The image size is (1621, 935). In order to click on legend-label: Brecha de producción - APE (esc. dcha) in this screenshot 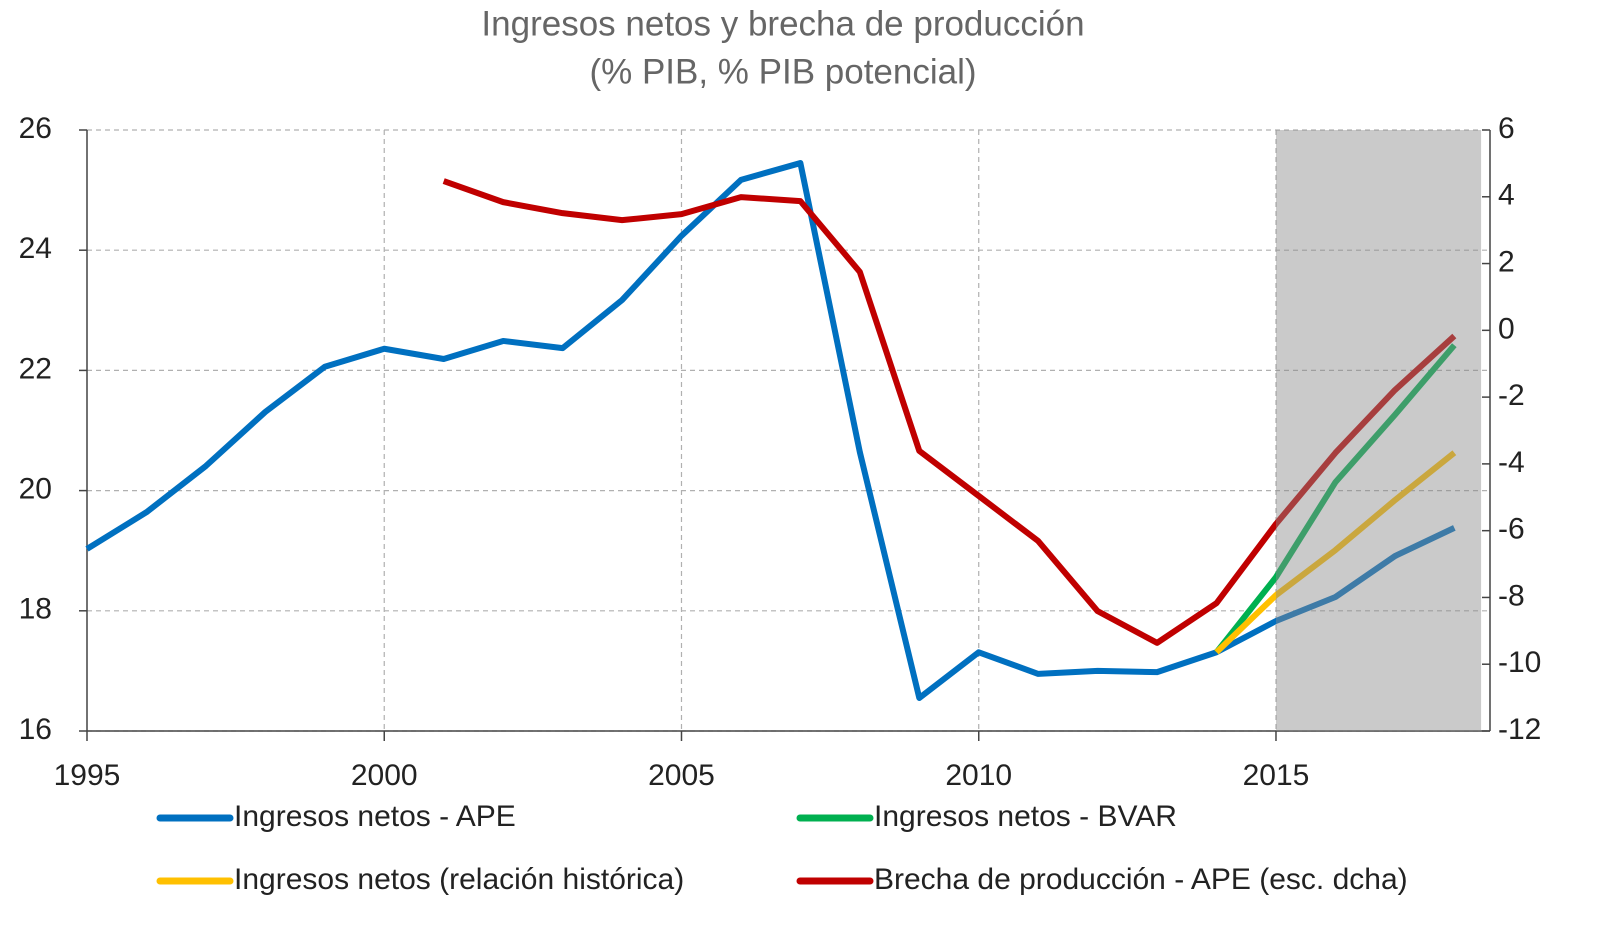, I will do `click(1141, 879)`.